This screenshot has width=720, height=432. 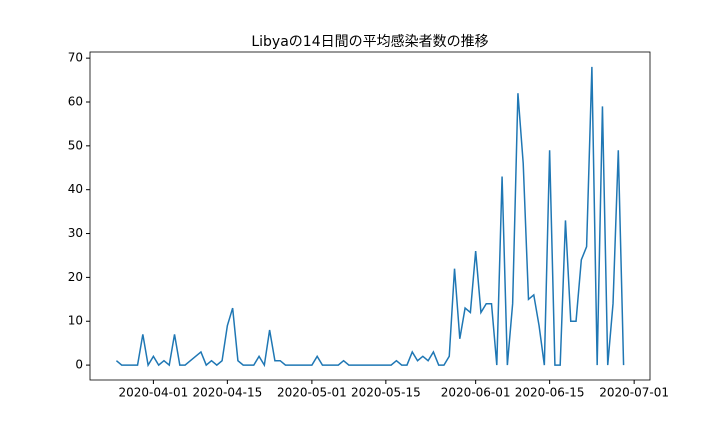 What do you see at coordinates (312, 393) in the screenshot?
I see `x-tick-label: 2020-05-01` at bounding box center [312, 393].